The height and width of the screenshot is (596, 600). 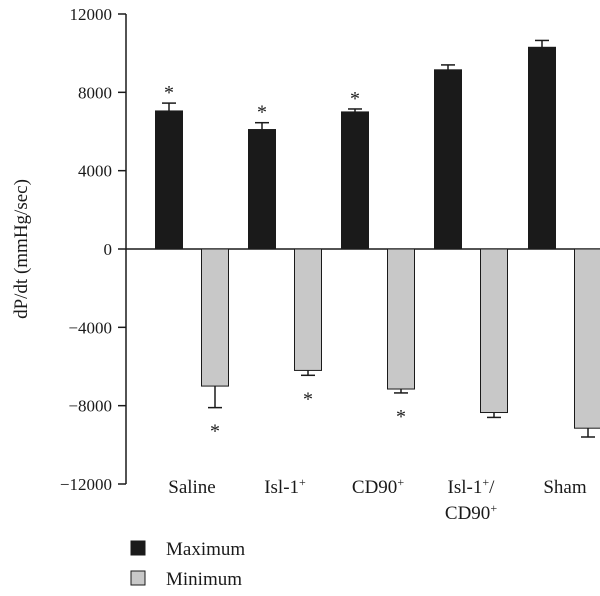 What do you see at coordinates (90, 327) in the screenshot?
I see `y-tick-label: −4000` at bounding box center [90, 327].